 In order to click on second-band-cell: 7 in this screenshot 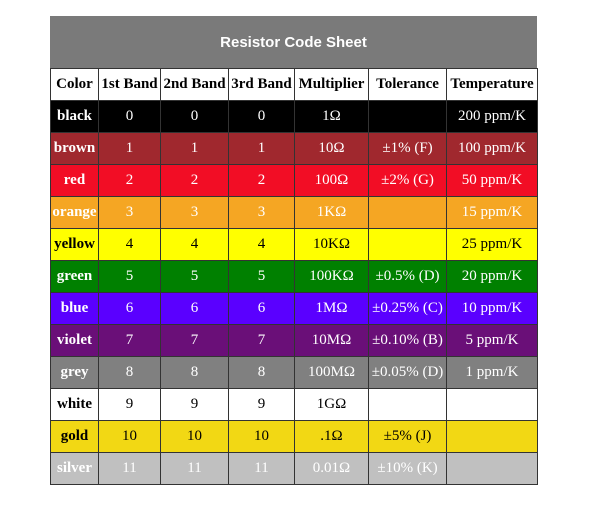, I will do `click(194, 340)`.